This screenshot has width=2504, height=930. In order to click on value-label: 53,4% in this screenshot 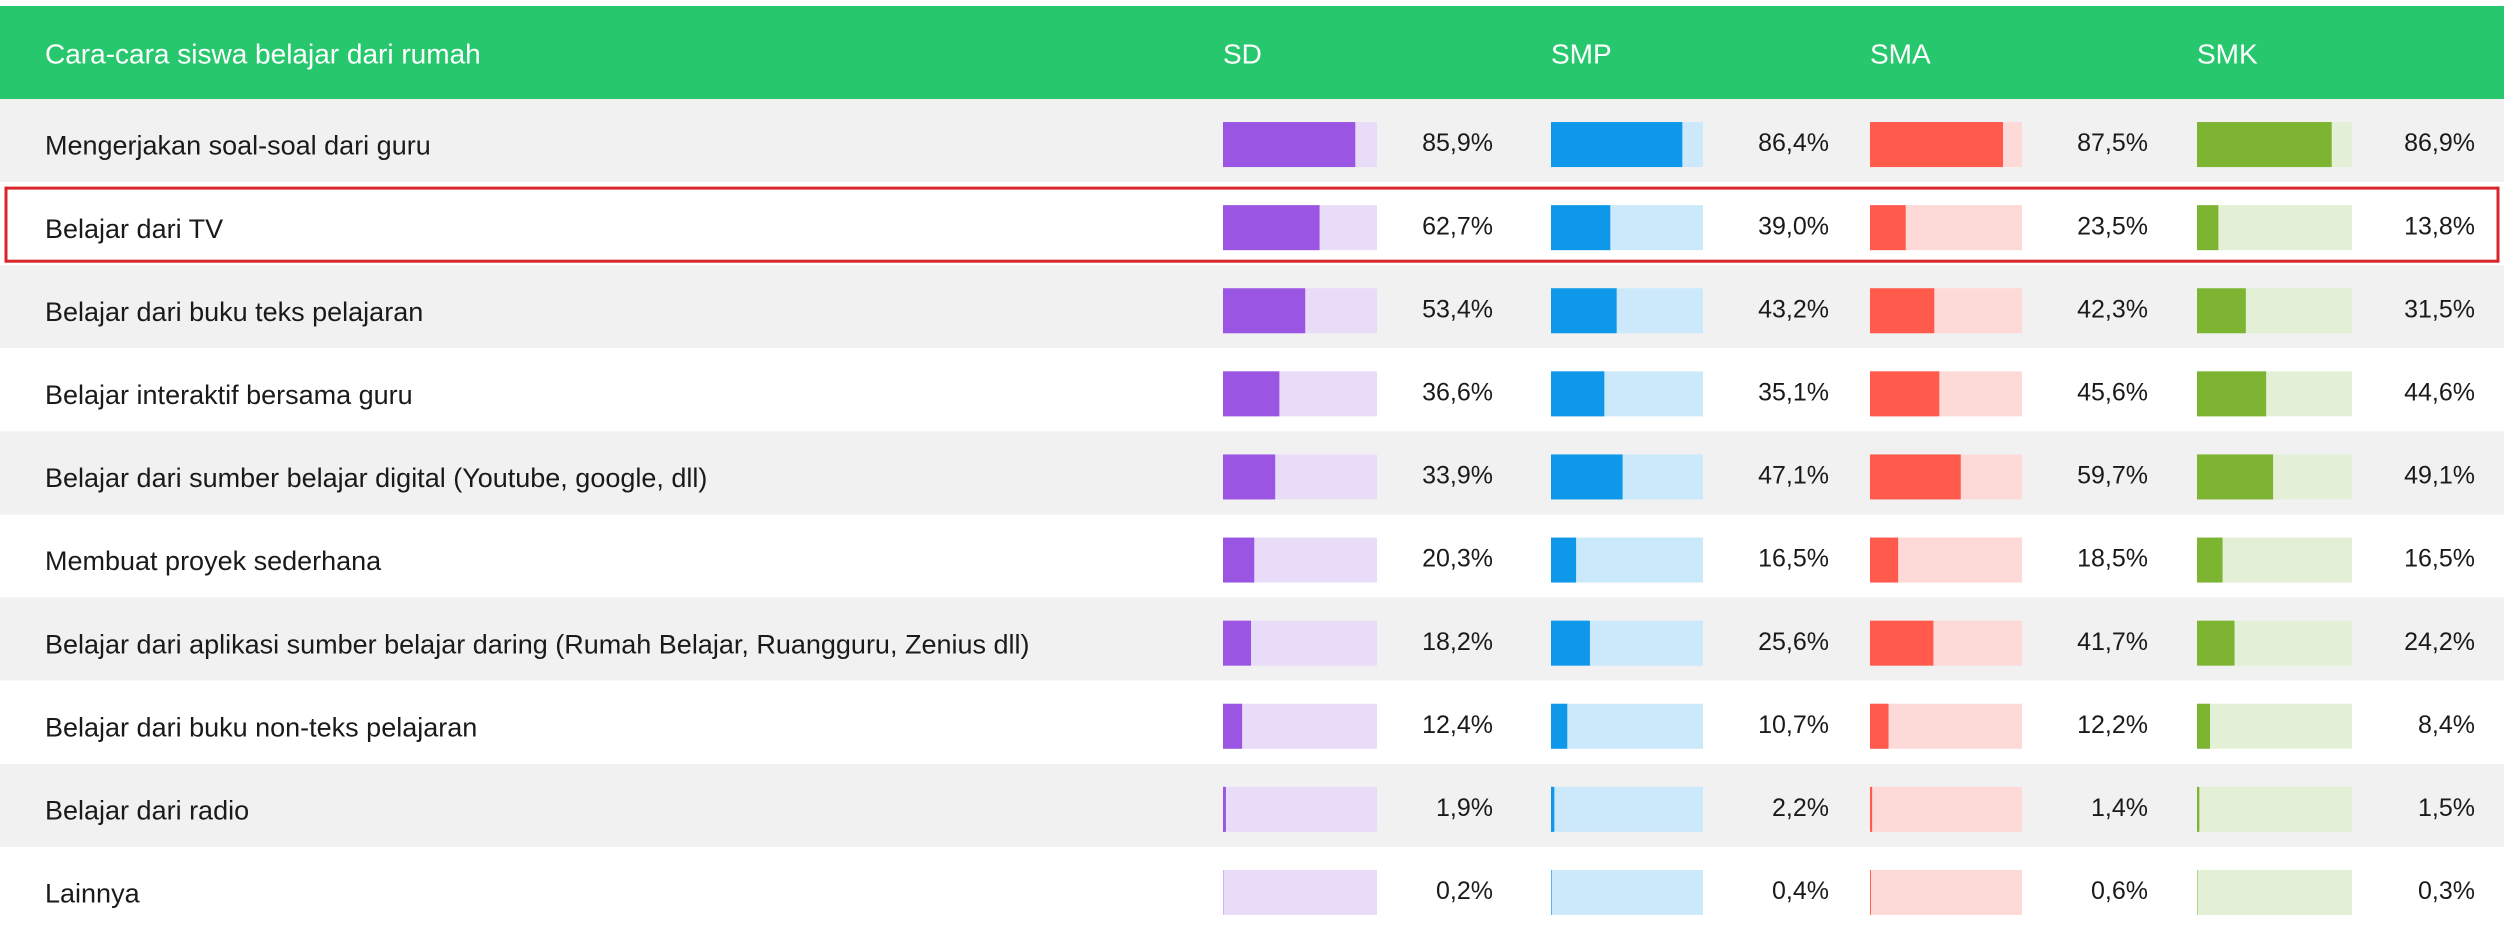, I will do `click(1457, 309)`.